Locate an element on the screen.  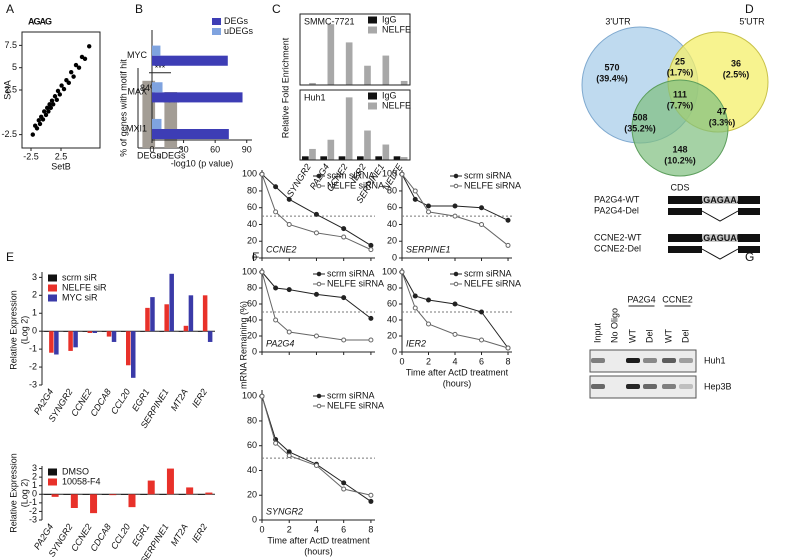
x-tick-label: uDEGs is located at coordinates (171, 155).